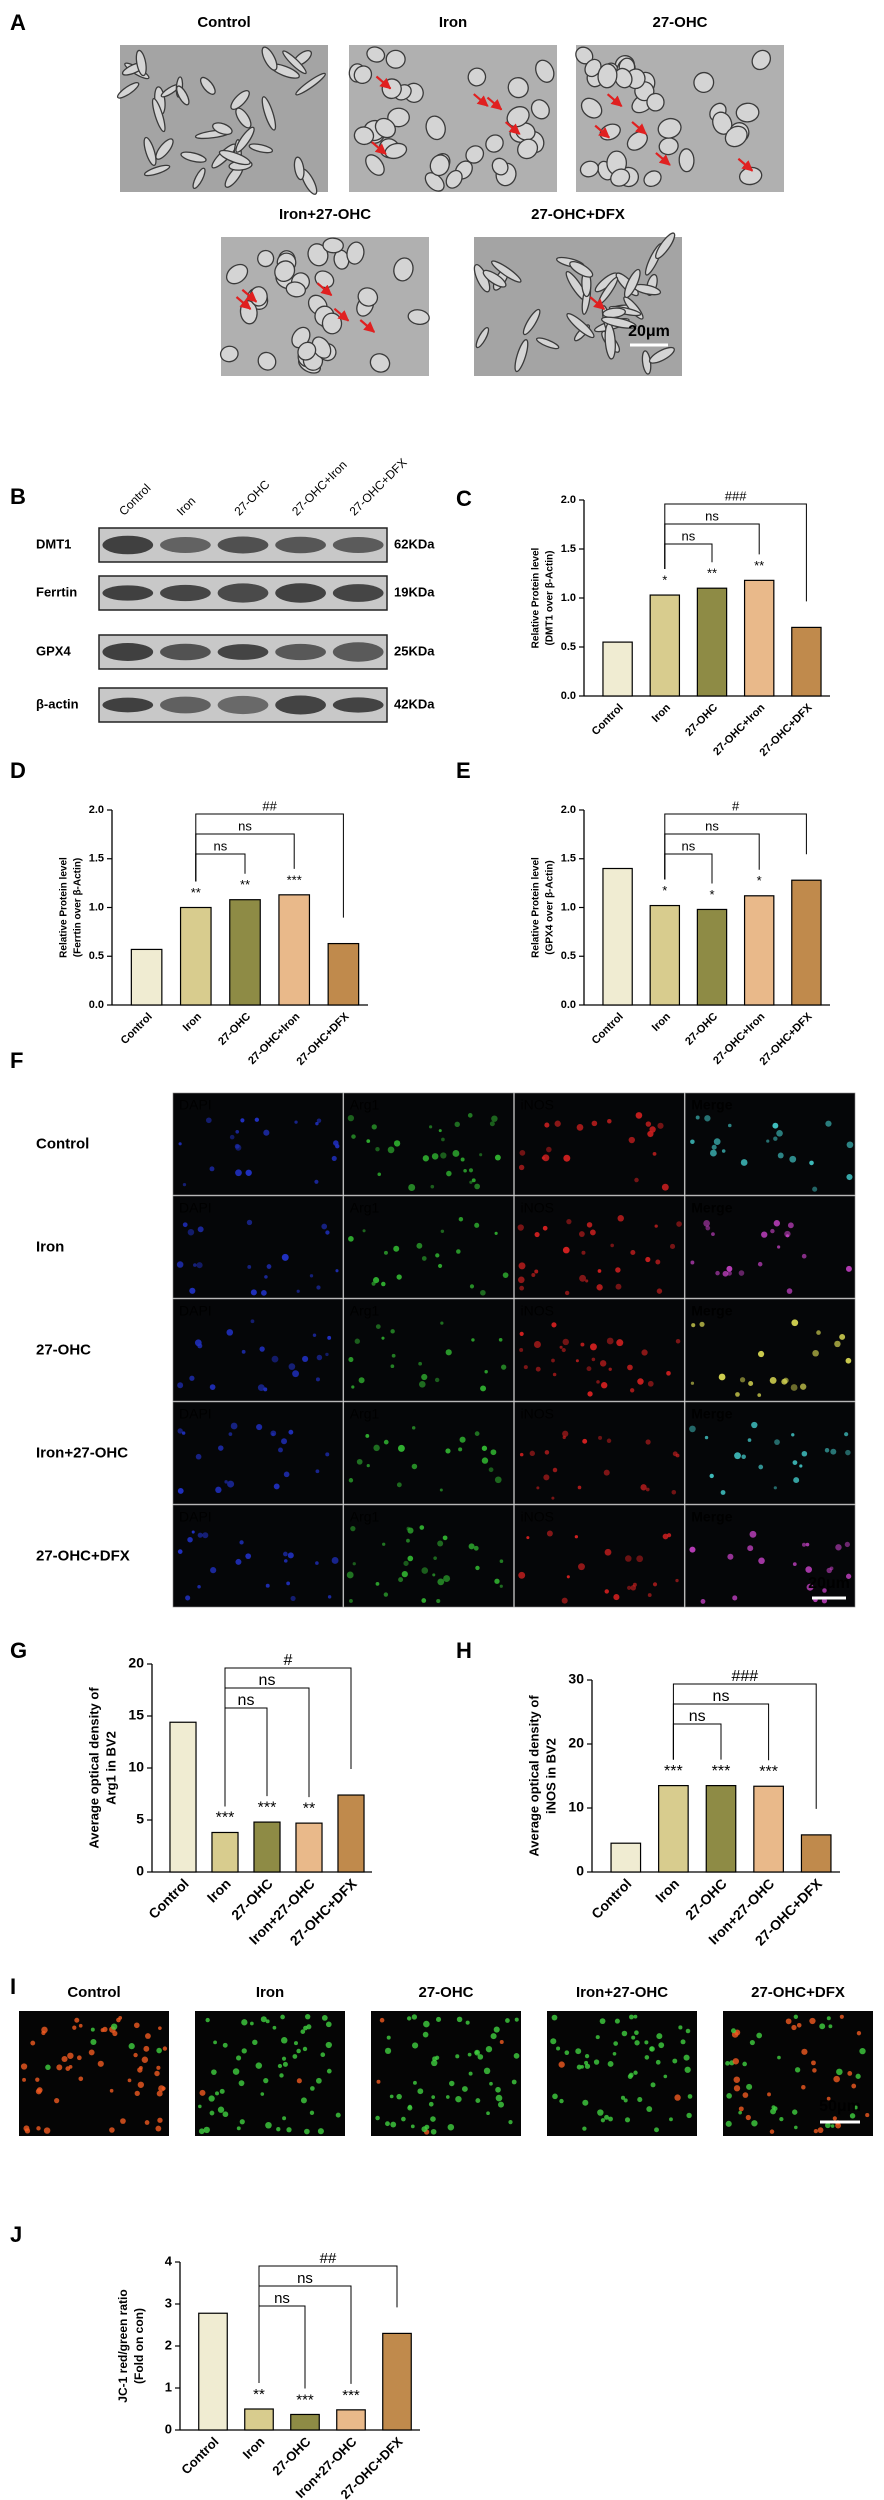  What do you see at coordinates (140, 1871) in the screenshot?
I see `y-tick-label: 0` at bounding box center [140, 1871].